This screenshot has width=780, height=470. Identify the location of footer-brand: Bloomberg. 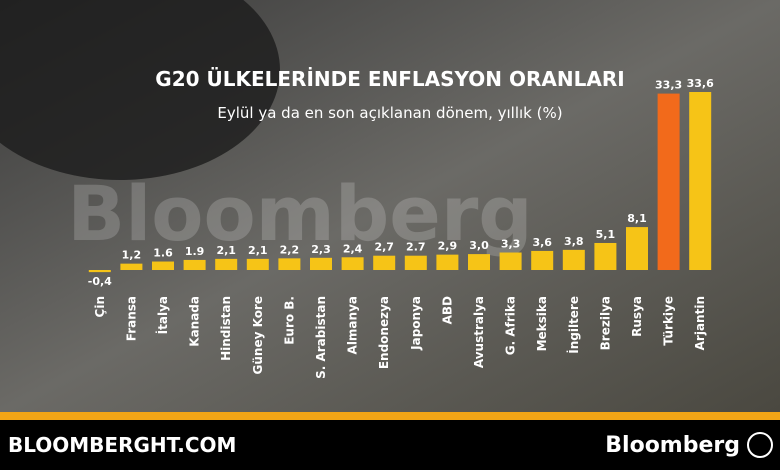
(672, 445).